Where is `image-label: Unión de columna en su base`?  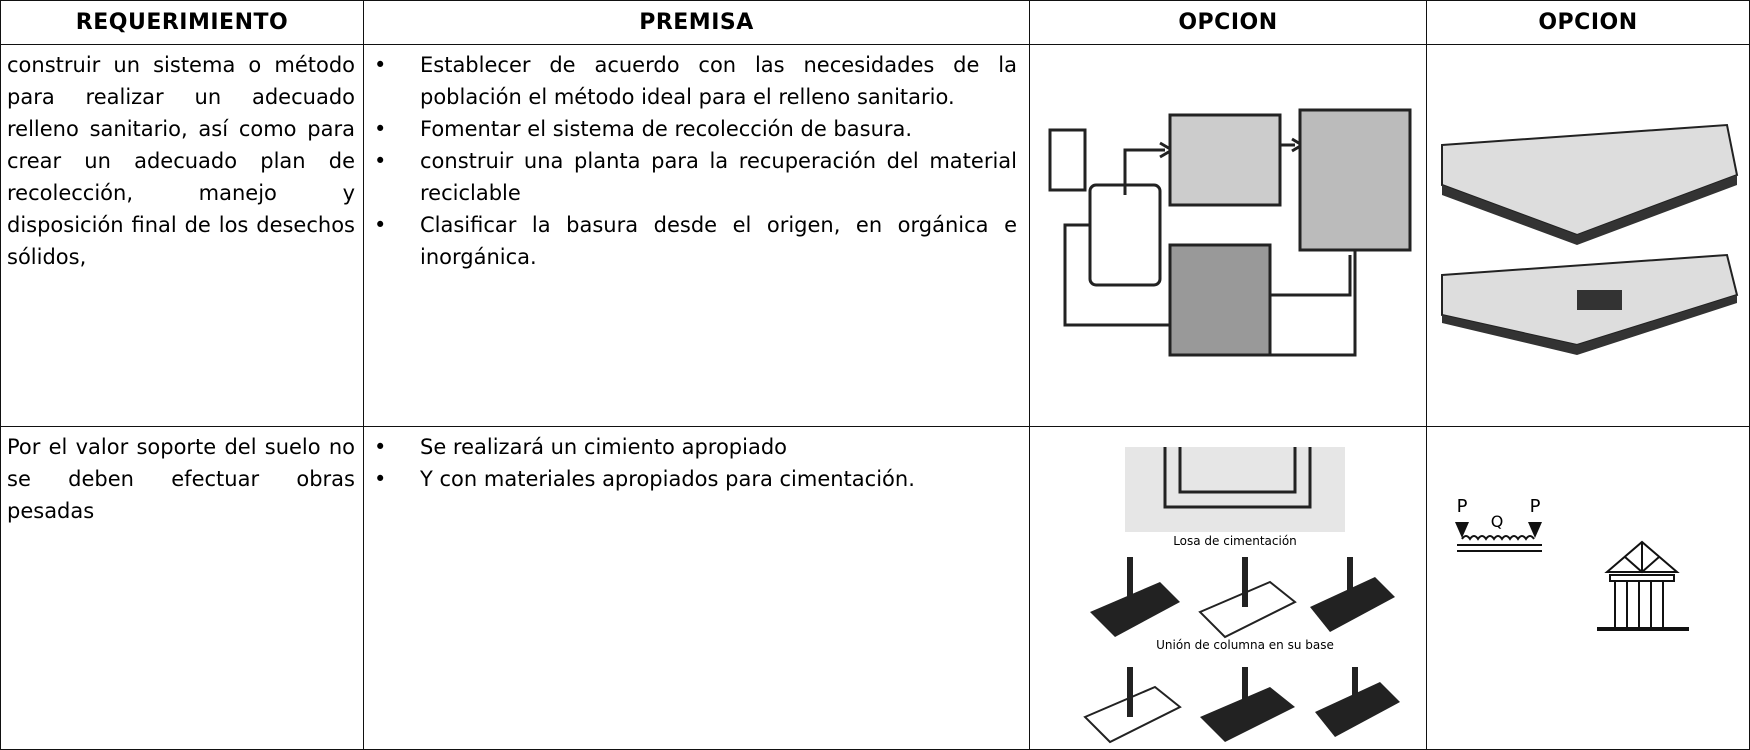
image-label: Unión de columna en su base is located at coordinates (1245, 645).